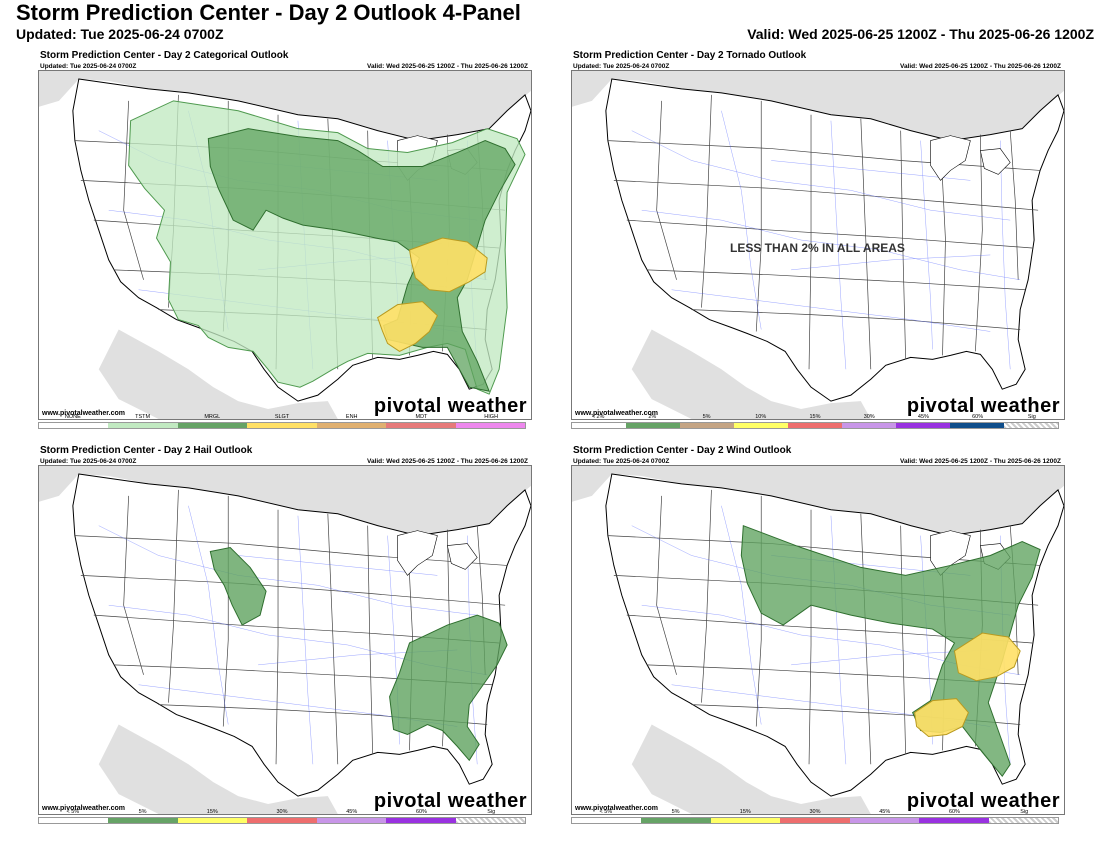 This screenshot has width=1100, height=850. Describe the element at coordinates (351, 417) in the screenshot. I see `legend-label: ENH` at that location.